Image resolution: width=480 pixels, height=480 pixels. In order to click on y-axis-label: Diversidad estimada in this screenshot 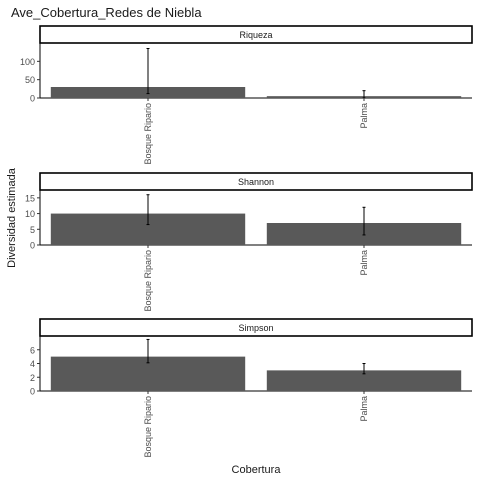, I will do `click(12, 217)`.